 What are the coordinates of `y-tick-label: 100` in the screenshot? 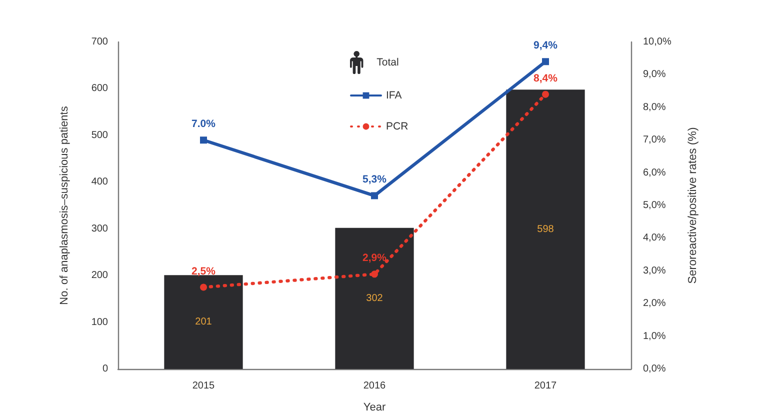 It's located at (99, 322).